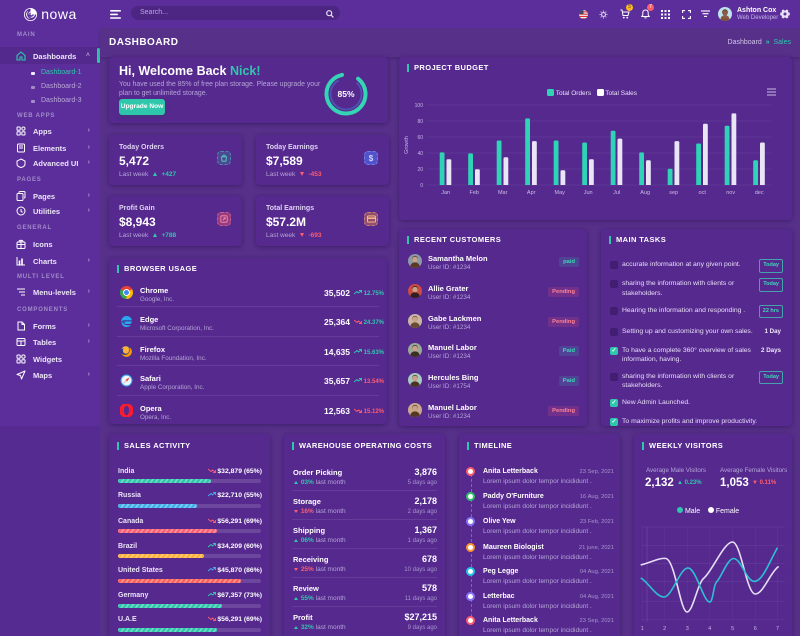  What do you see at coordinates (419, 106) in the screenshot?
I see `svg-text: 100` at bounding box center [419, 106].